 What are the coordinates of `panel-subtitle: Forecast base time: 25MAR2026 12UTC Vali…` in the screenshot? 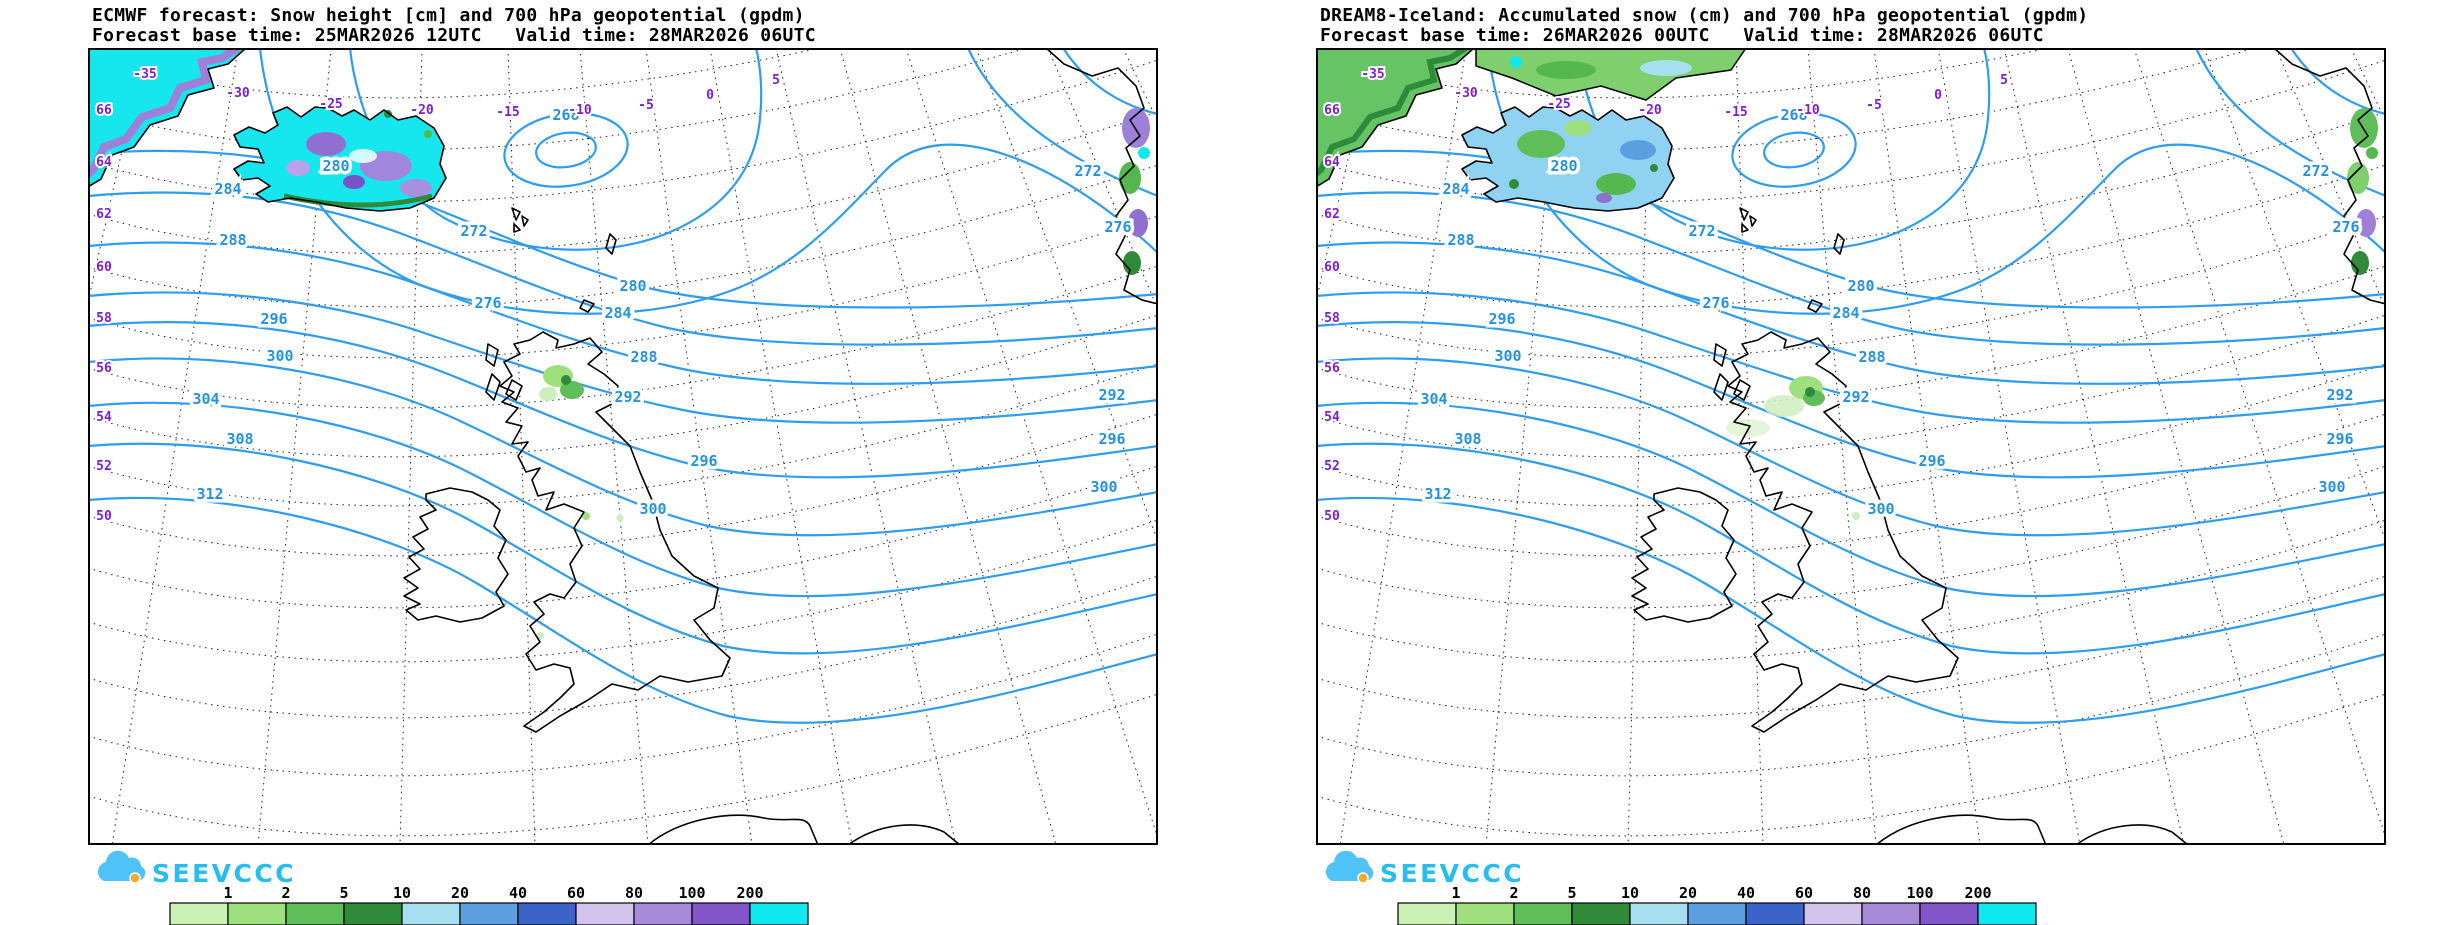 It's located at (454, 35).